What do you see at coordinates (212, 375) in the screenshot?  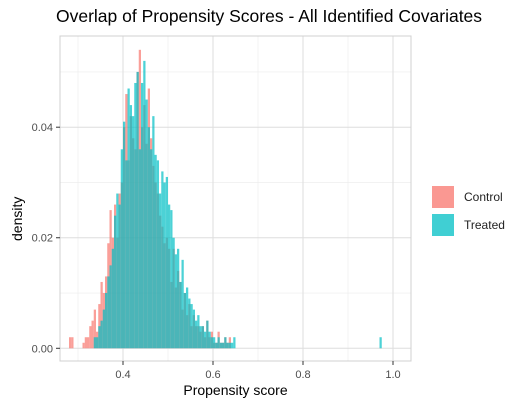 I see `x-tick-label: 0.6` at bounding box center [212, 375].